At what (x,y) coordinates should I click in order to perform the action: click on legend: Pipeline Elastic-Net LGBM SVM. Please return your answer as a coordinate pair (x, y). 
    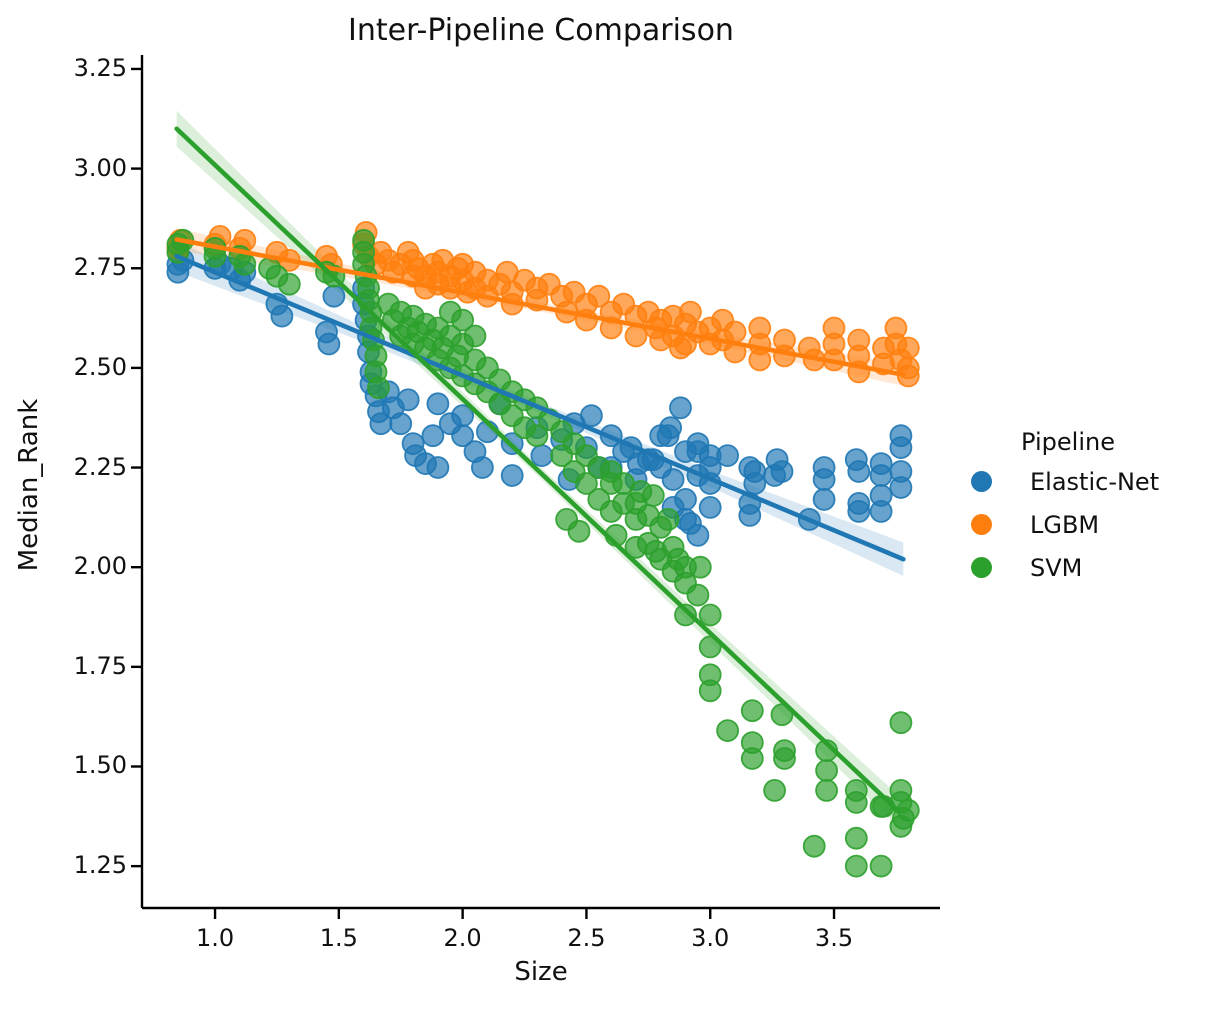
    Looking at the image, I should click on (1068, 506).